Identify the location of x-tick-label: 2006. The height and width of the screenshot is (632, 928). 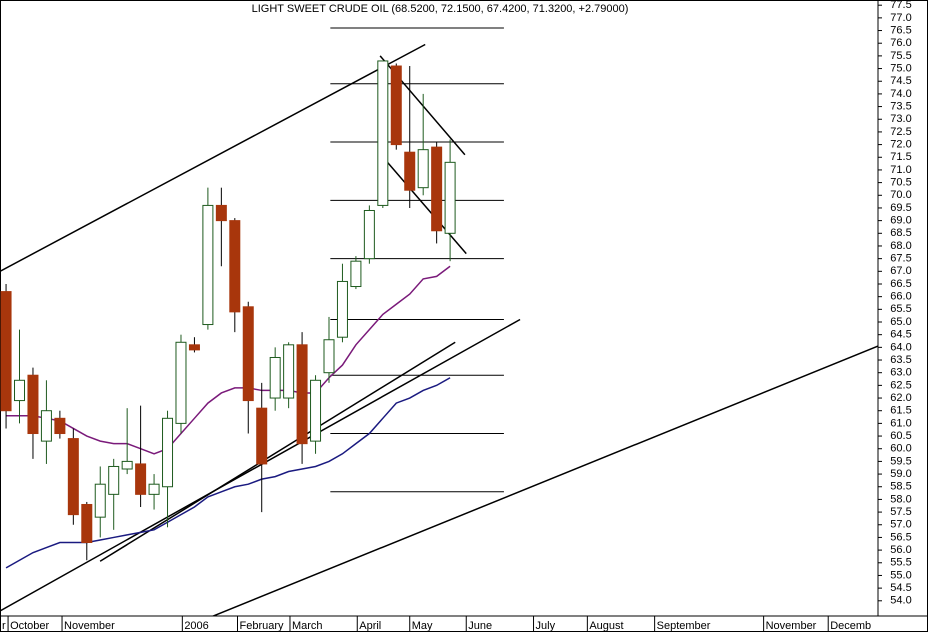
(196, 626).